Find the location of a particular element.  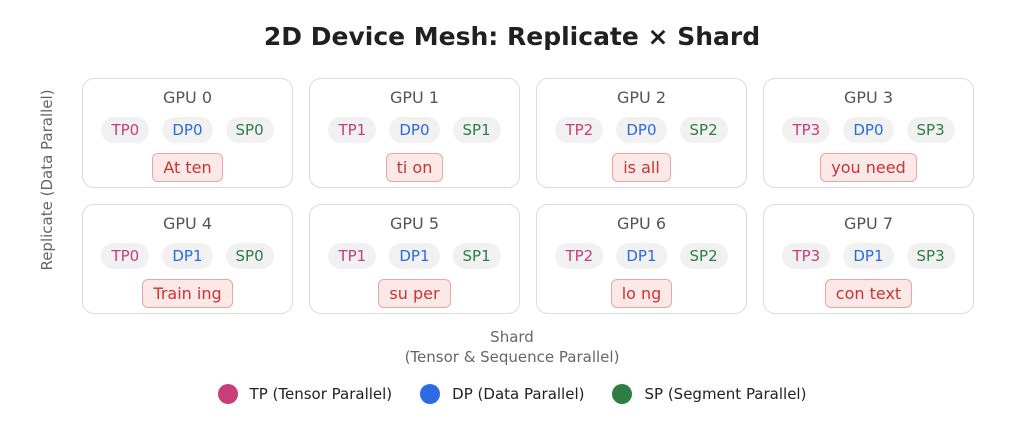

gpu-card-1: GPU 1 TP1 DP0 SP1 ti on is located at coordinates (414, 133).